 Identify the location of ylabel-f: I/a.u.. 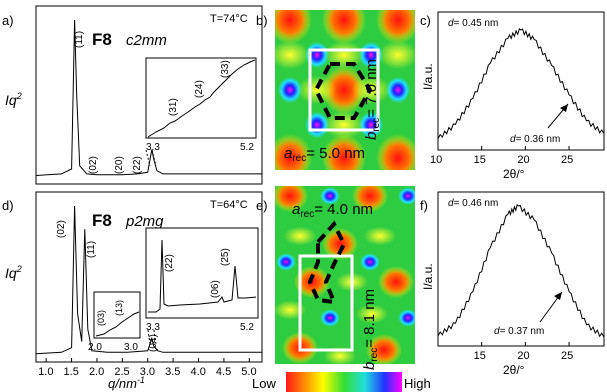
(428, 276).